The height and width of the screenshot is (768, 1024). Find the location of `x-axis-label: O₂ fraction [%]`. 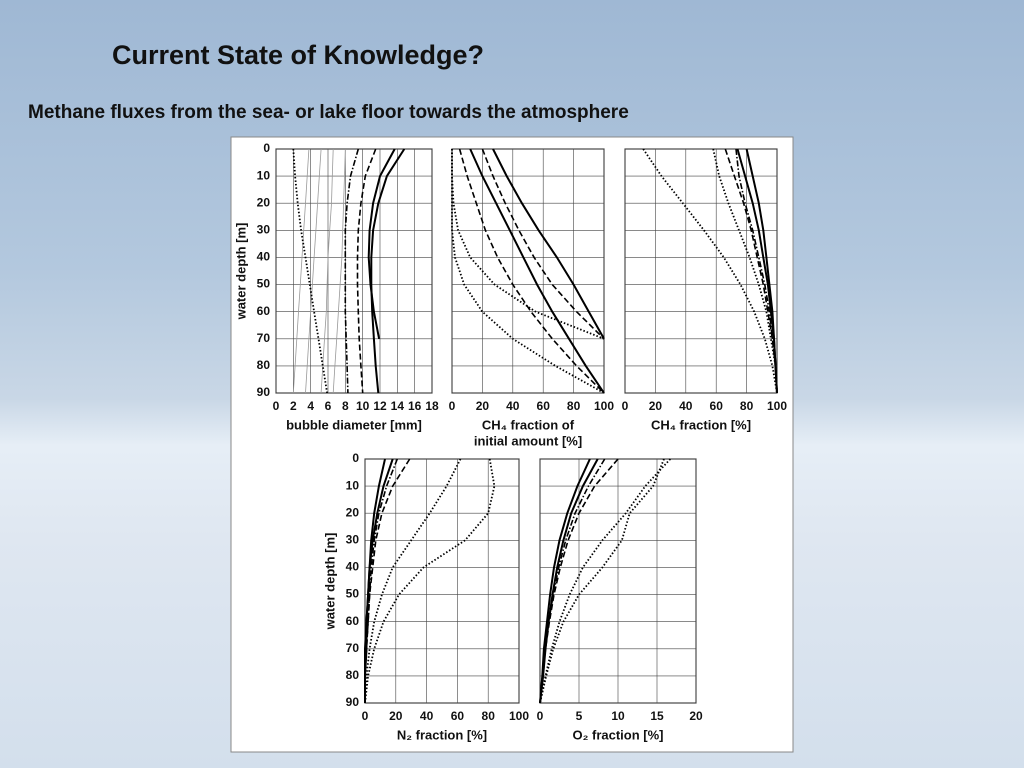

x-axis-label: O₂ fraction [%] is located at coordinates (618, 734).